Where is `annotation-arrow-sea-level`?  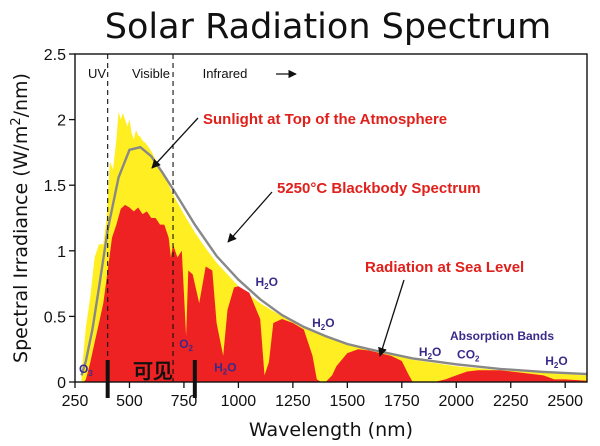
annotation-arrow-sea-level is located at coordinates (391, 318).